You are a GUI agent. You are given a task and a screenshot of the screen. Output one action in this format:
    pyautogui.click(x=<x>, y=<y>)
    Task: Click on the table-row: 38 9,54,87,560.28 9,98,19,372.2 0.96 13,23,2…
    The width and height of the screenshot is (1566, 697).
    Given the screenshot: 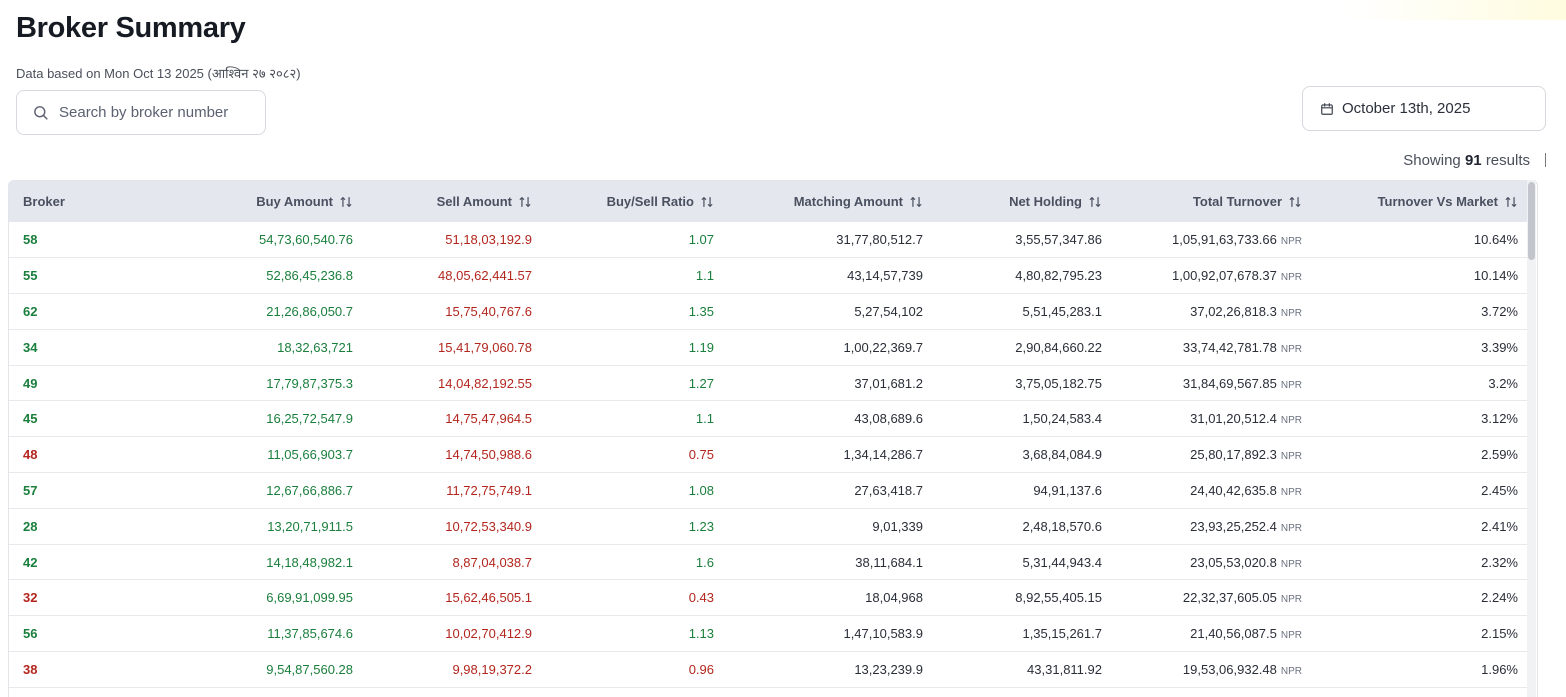 What is the action you would take?
    pyautogui.click(x=768, y=670)
    